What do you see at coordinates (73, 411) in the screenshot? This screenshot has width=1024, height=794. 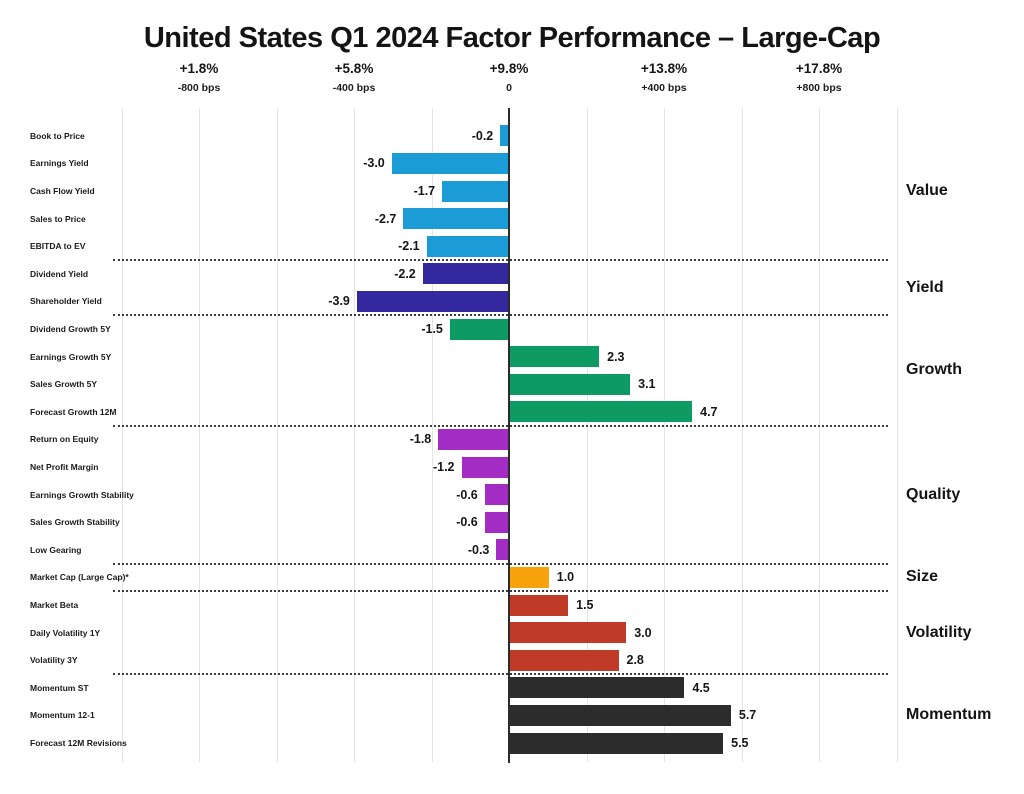 I see `factor-row-label: Forecast Growth 12M` at bounding box center [73, 411].